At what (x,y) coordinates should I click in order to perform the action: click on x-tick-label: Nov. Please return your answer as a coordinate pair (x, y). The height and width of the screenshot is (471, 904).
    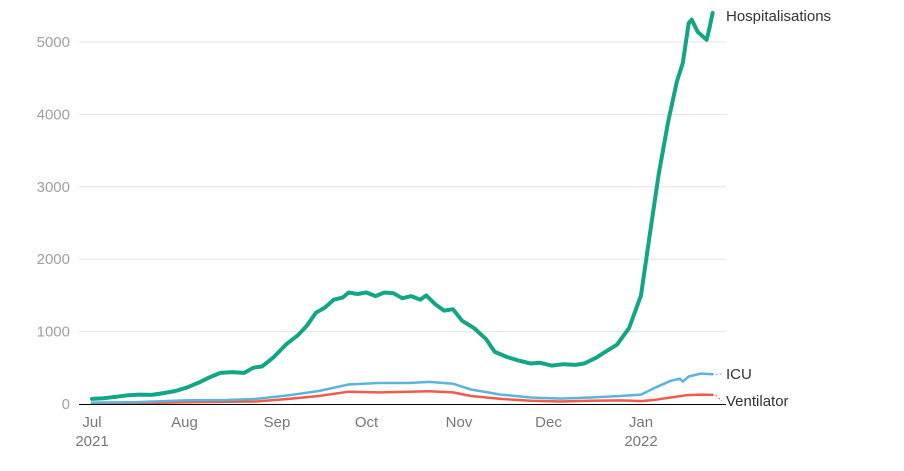
    Looking at the image, I should click on (459, 422).